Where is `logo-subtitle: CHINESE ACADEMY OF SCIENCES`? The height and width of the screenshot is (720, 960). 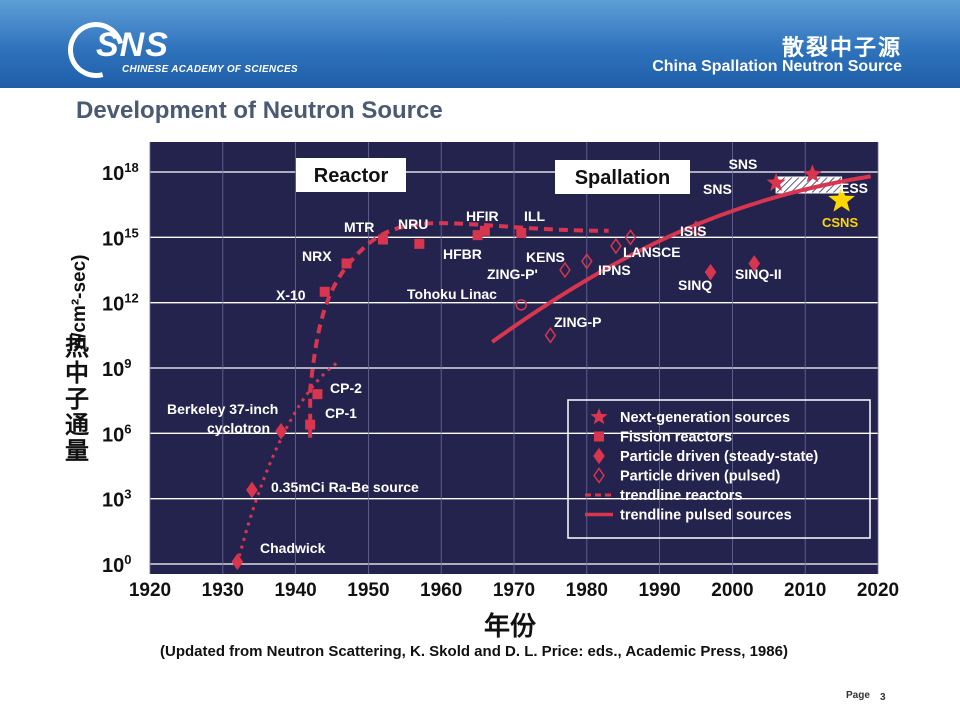 logo-subtitle: CHINESE ACADEMY OF SCIENCES is located at coordinates (210, 69).